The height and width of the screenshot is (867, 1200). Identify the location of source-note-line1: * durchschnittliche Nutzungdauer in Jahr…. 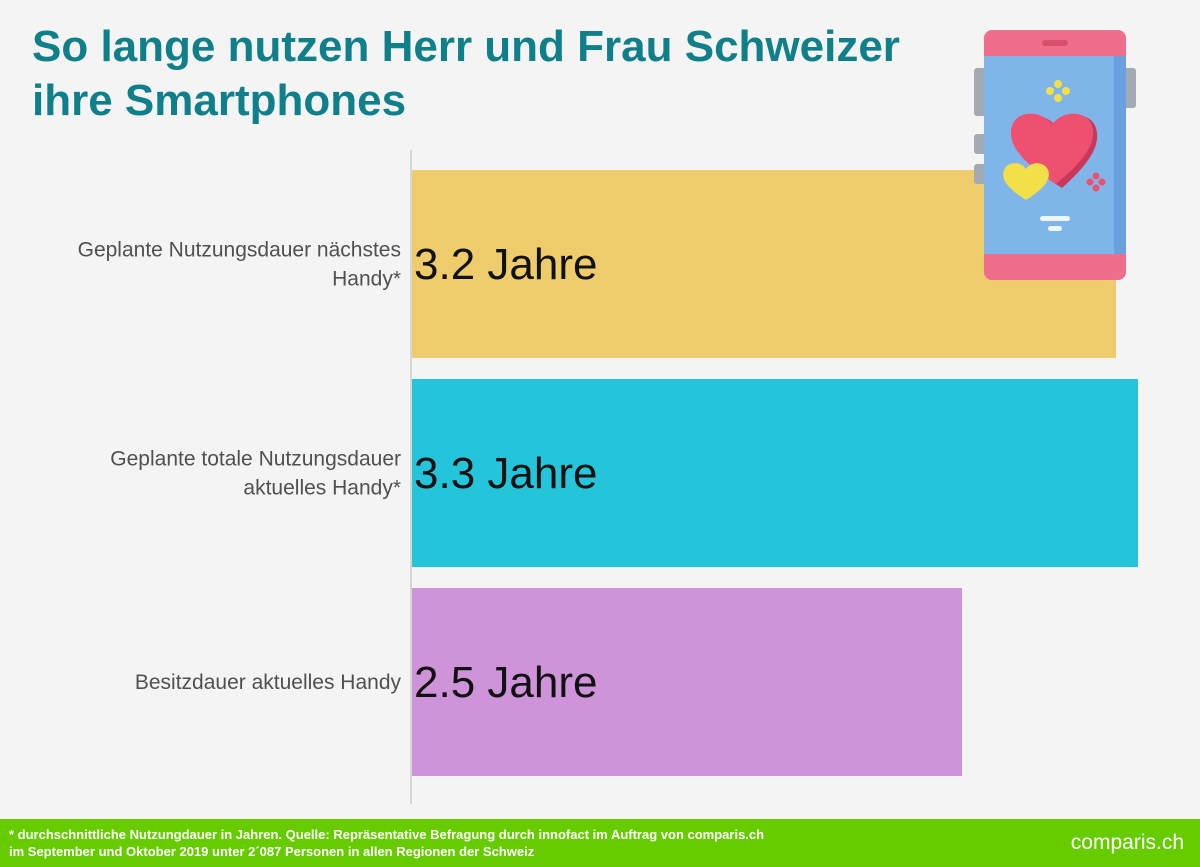
(387, 834).